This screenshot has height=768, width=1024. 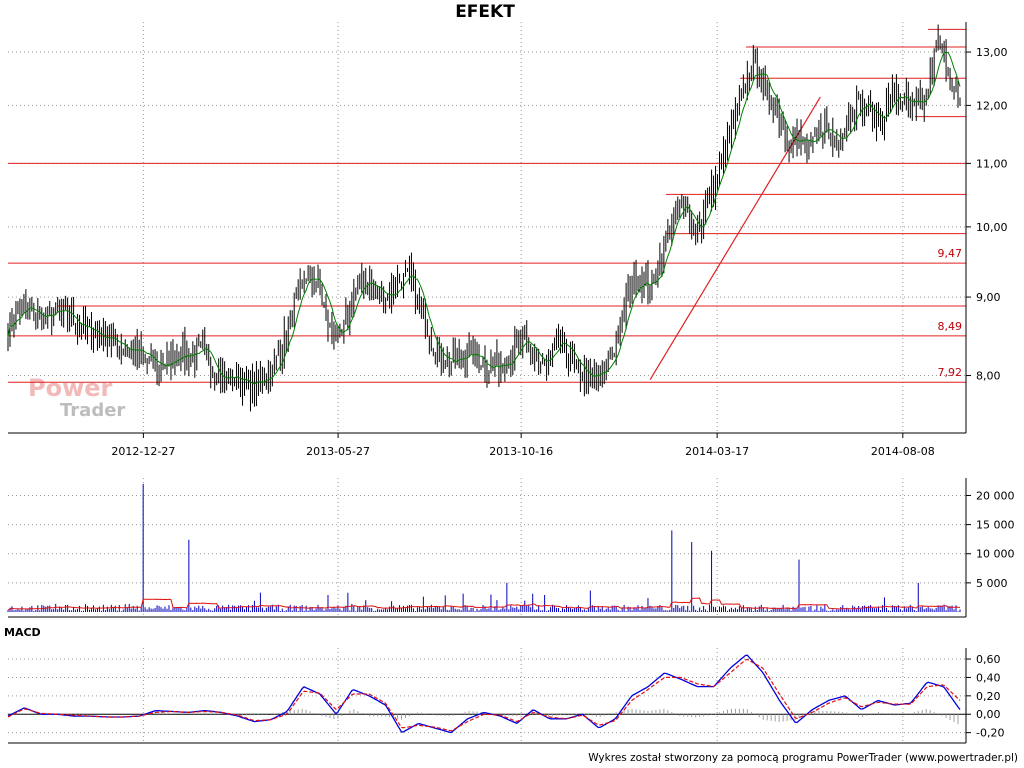 What do you see at coordinates (995, 554) in the screenshot?
I see `volume-tick-label: 10 000` at bounding box center [995, 554].